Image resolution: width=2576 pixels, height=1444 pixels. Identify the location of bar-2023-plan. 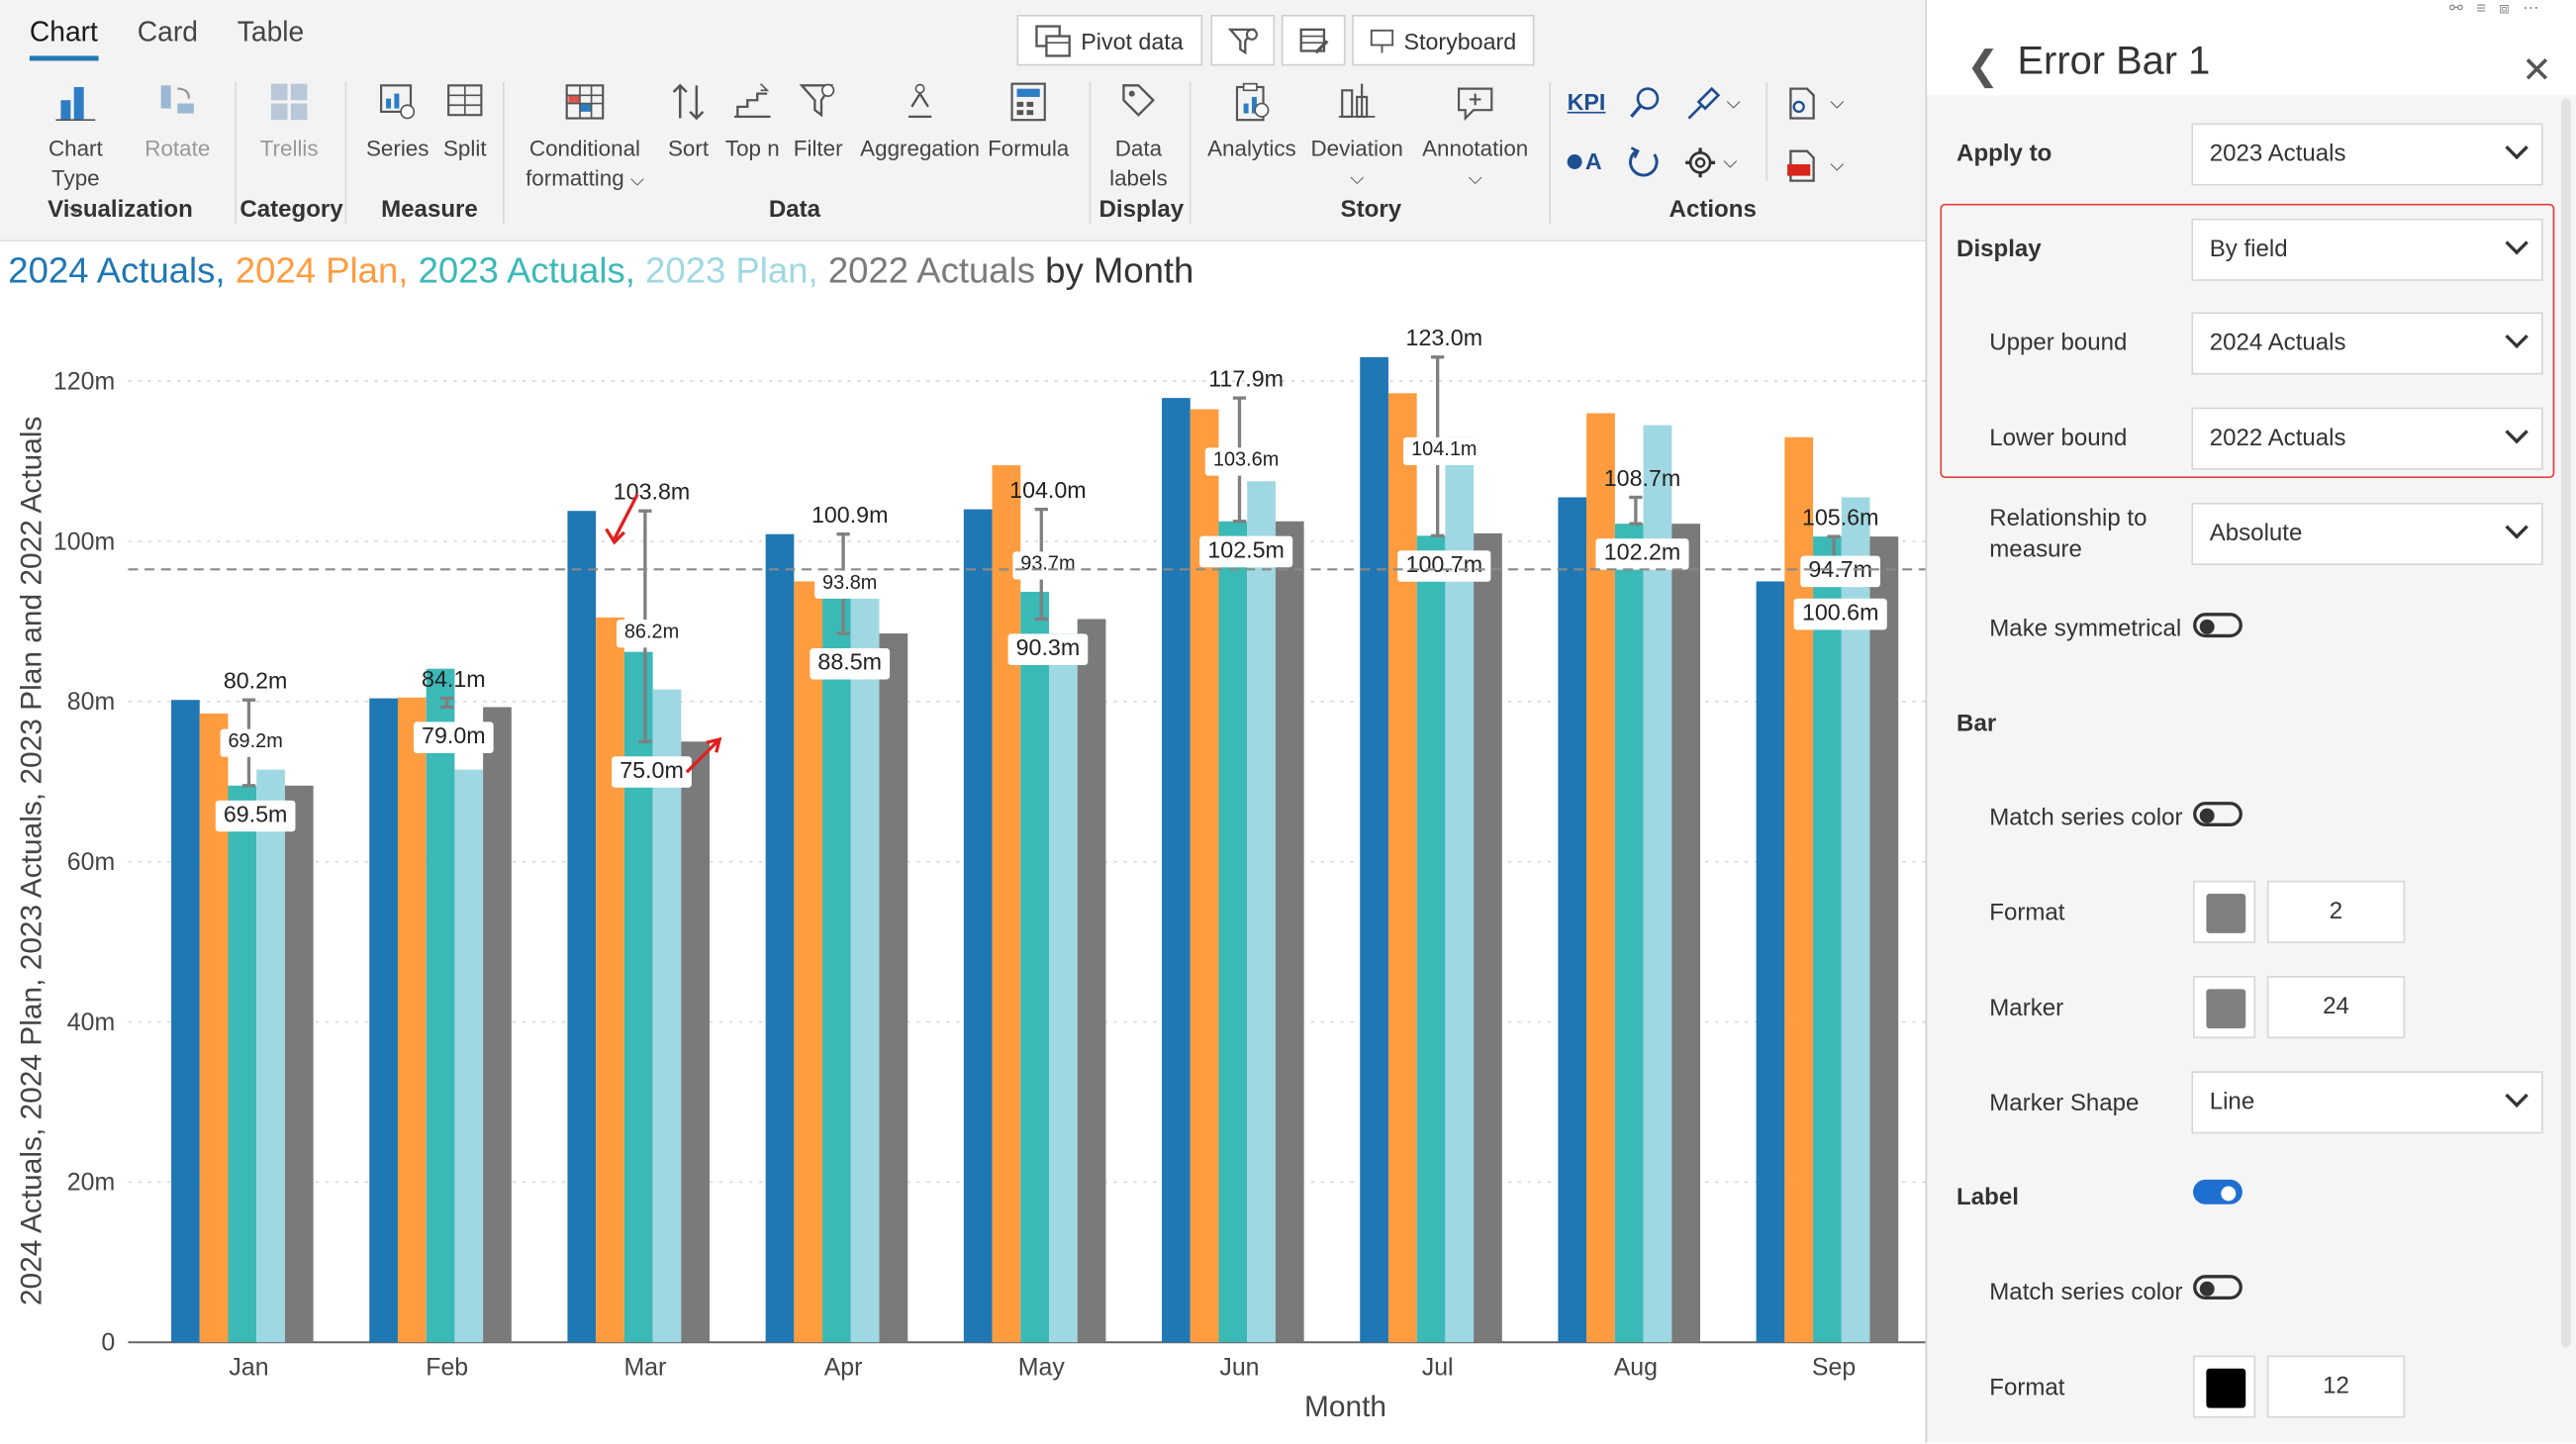
(1460, 889).